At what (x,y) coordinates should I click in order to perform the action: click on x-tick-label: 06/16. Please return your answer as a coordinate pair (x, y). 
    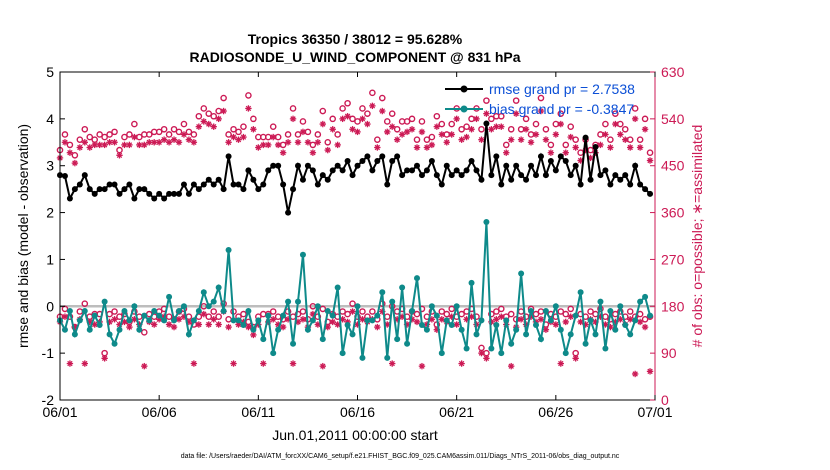
    Looking at the image, I should click on (357, 412).